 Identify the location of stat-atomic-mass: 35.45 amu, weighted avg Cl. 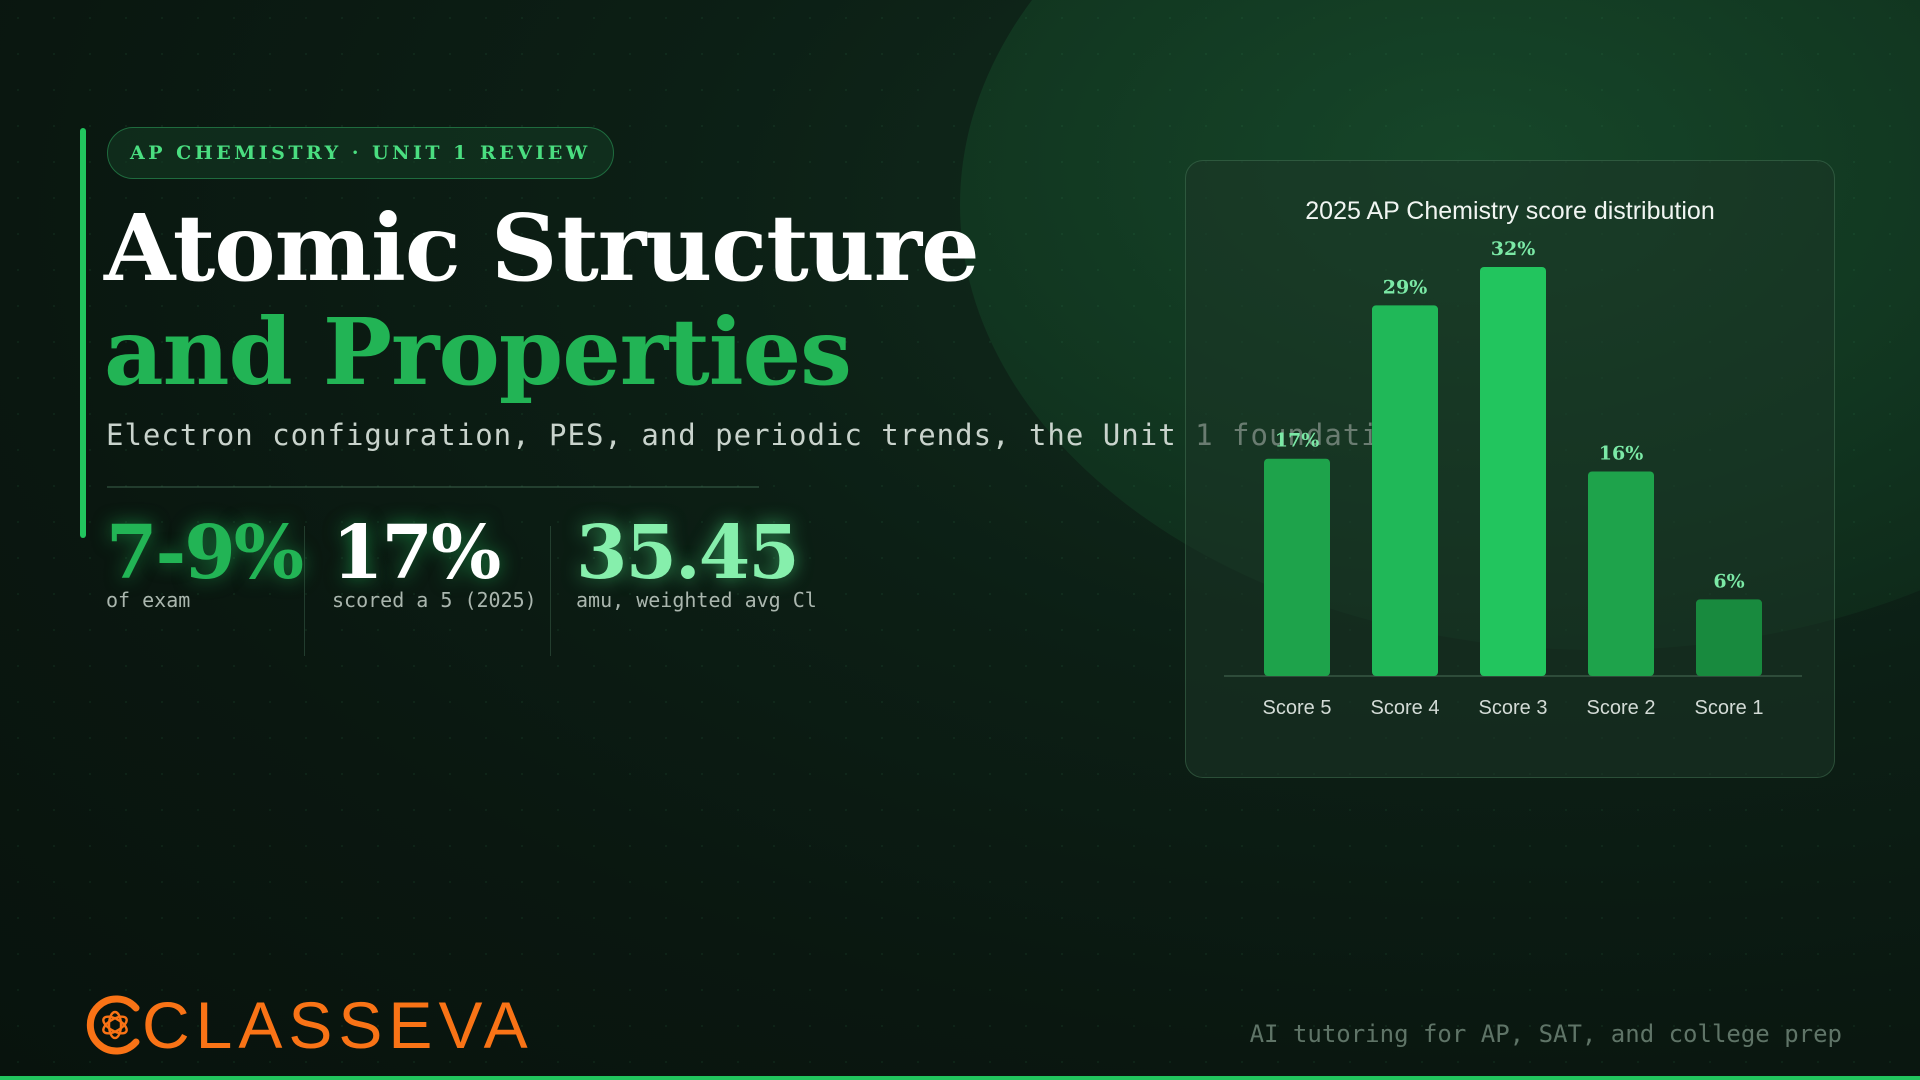
(696, 562).